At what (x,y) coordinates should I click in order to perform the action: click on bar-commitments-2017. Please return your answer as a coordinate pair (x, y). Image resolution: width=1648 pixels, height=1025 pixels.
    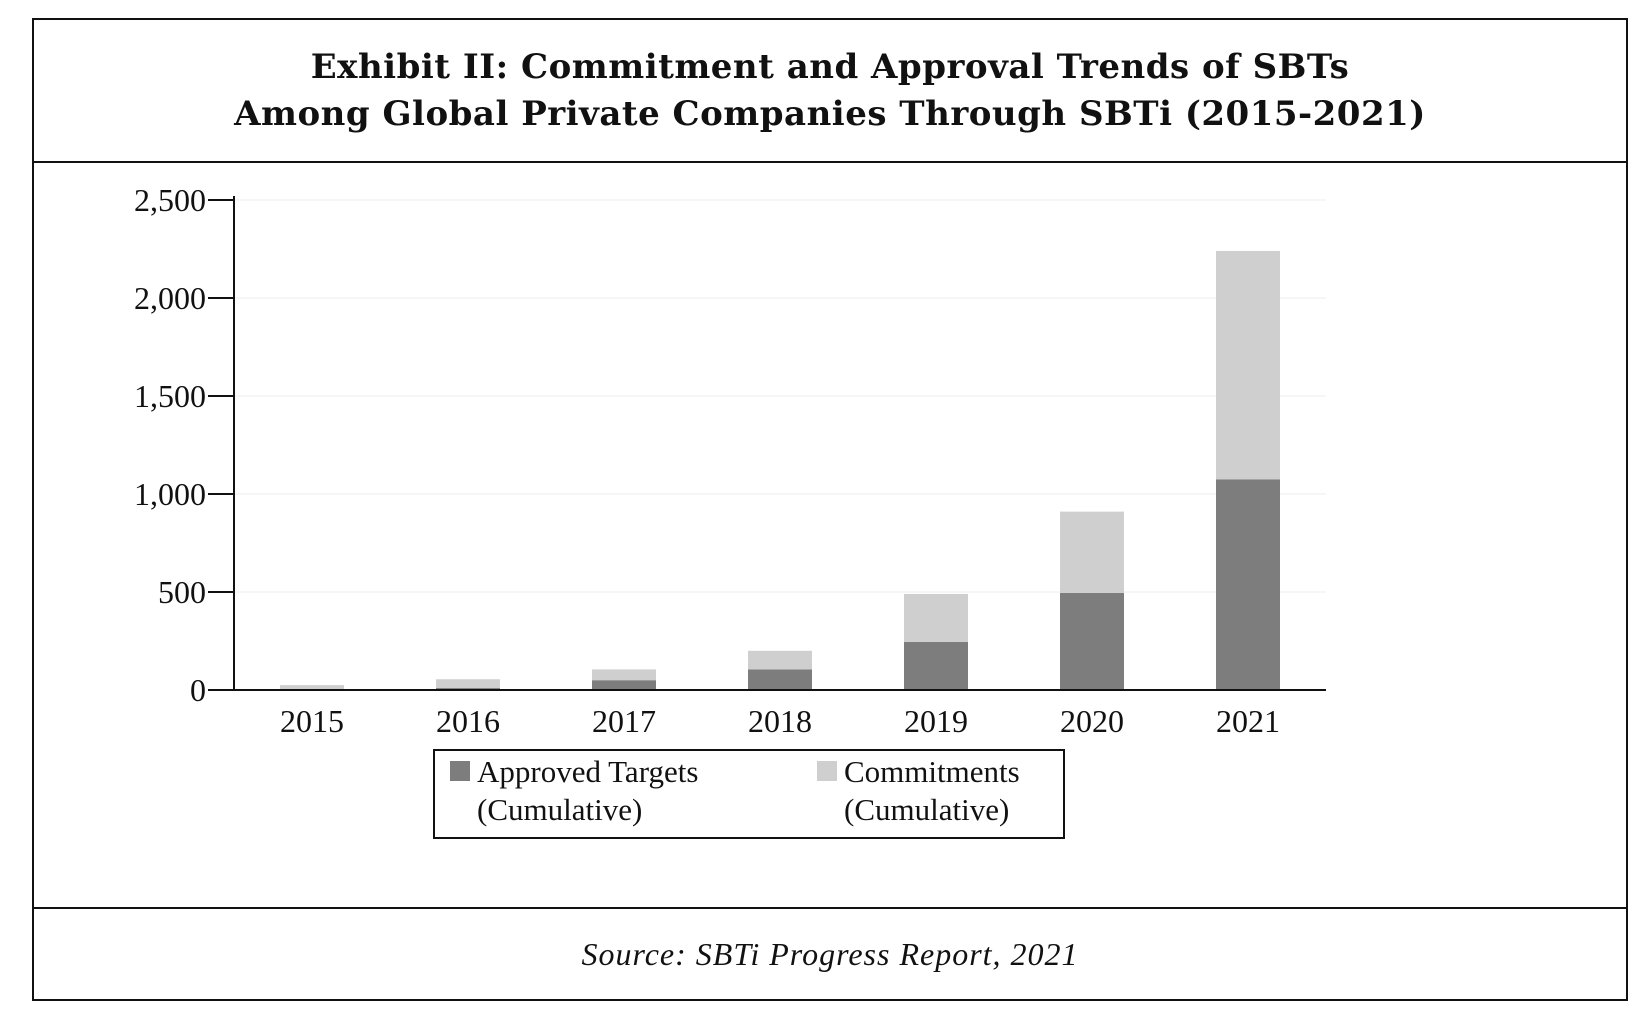
    Looking at the image, I should click on (624, 675).